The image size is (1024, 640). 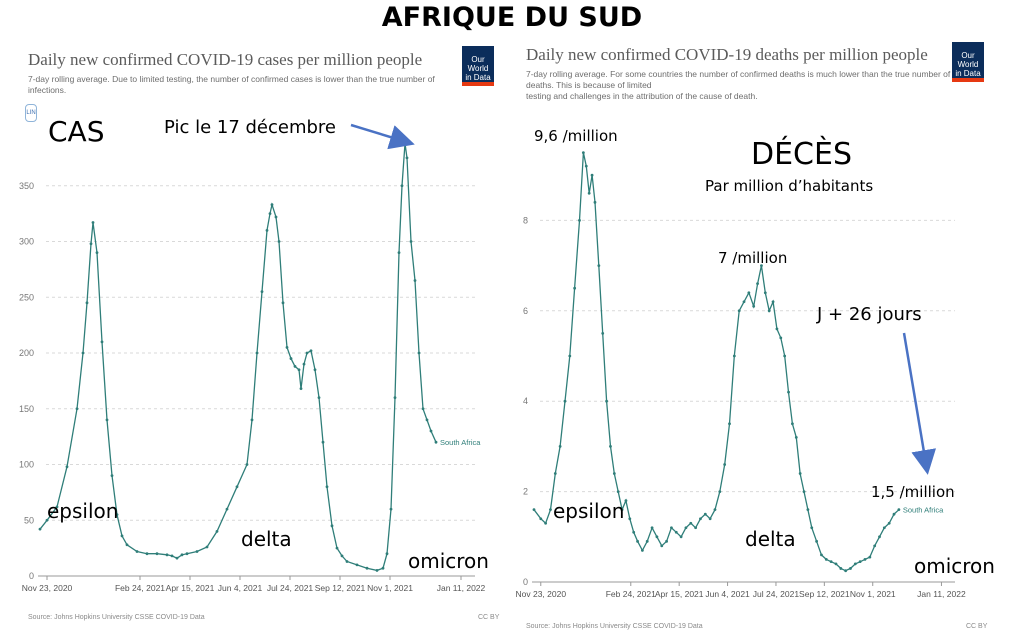 What do you see at coordinates (478, 66) in the screenshot?
I see `owid-logo-left: Our World in Data` at bounding box center [478, 66].